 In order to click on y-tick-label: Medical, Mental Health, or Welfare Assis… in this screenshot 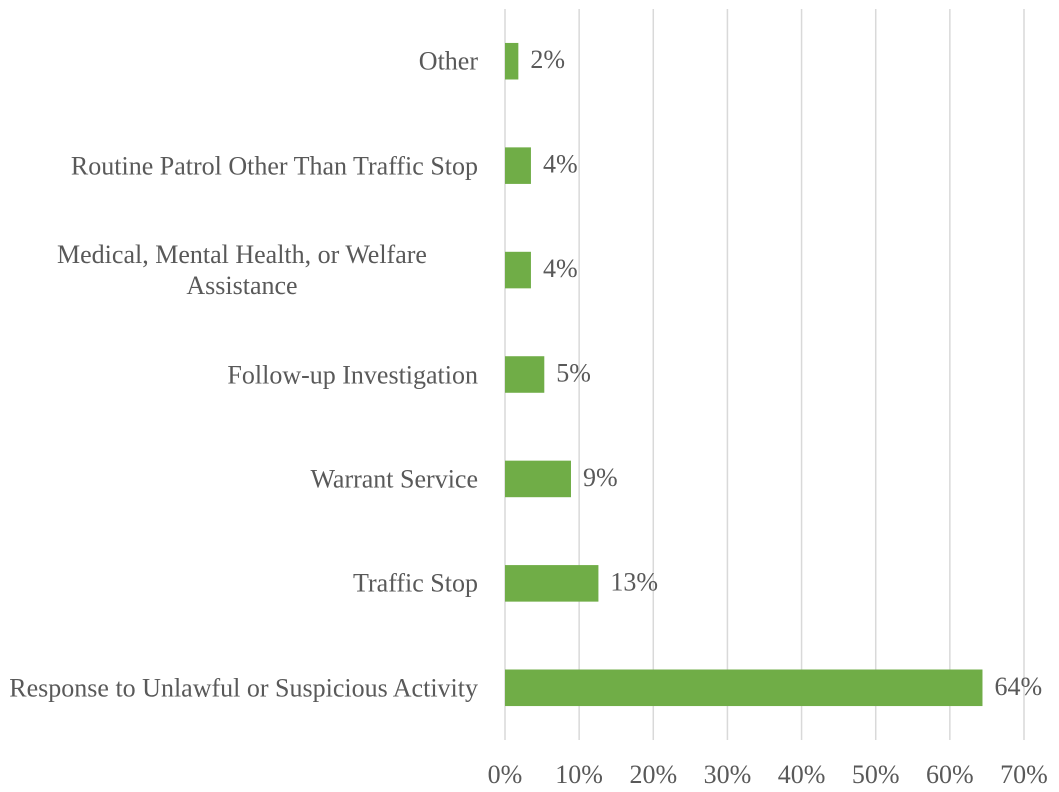, I will do `click(242, 270)`.